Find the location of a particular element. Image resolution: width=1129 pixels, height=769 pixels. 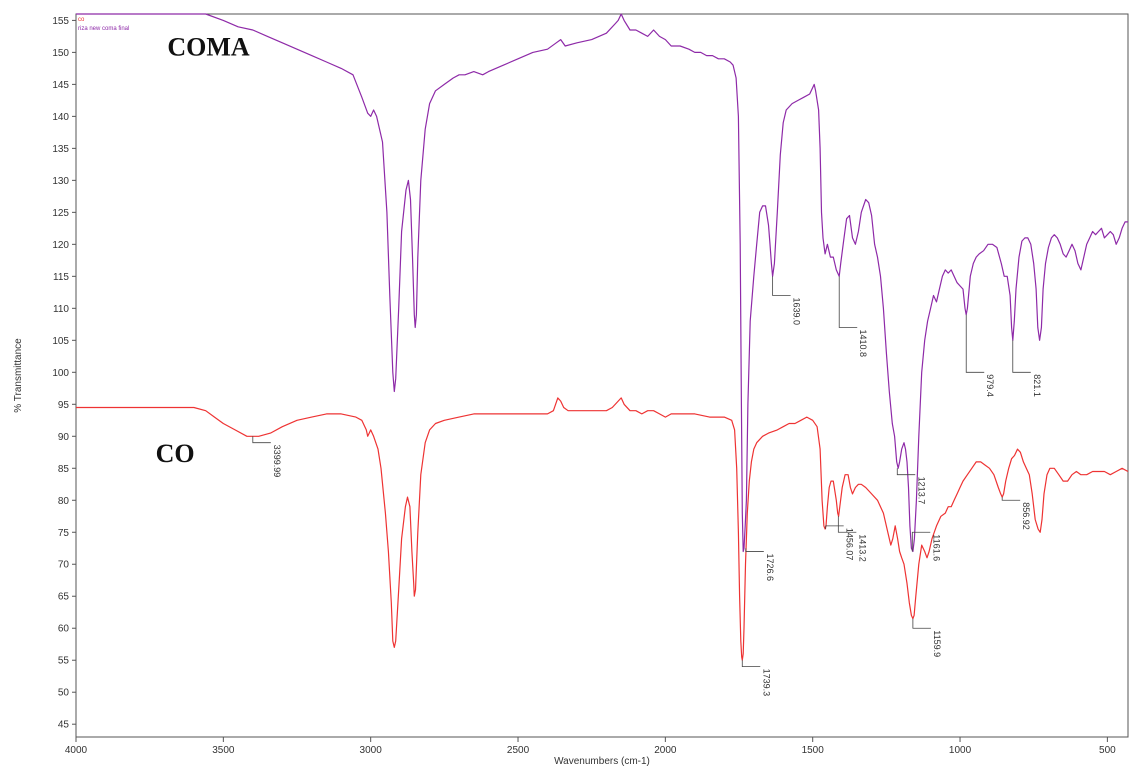

series-annotation-co: CO is located at coordinates (175, 453).